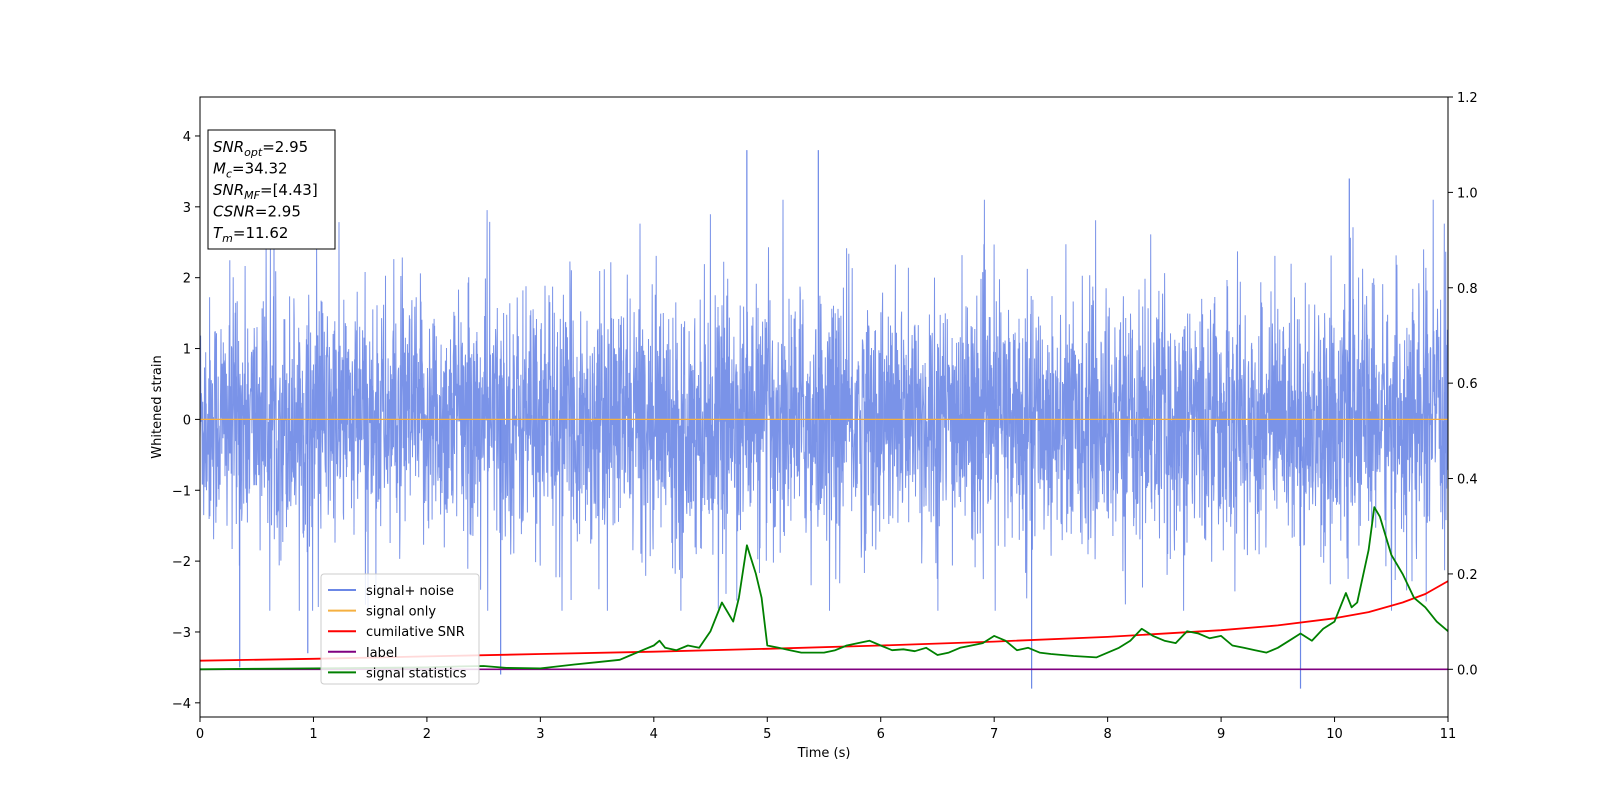 The image size is (1600, 800). I want to click on y-tick-label-left: 3, so click(187, 208).